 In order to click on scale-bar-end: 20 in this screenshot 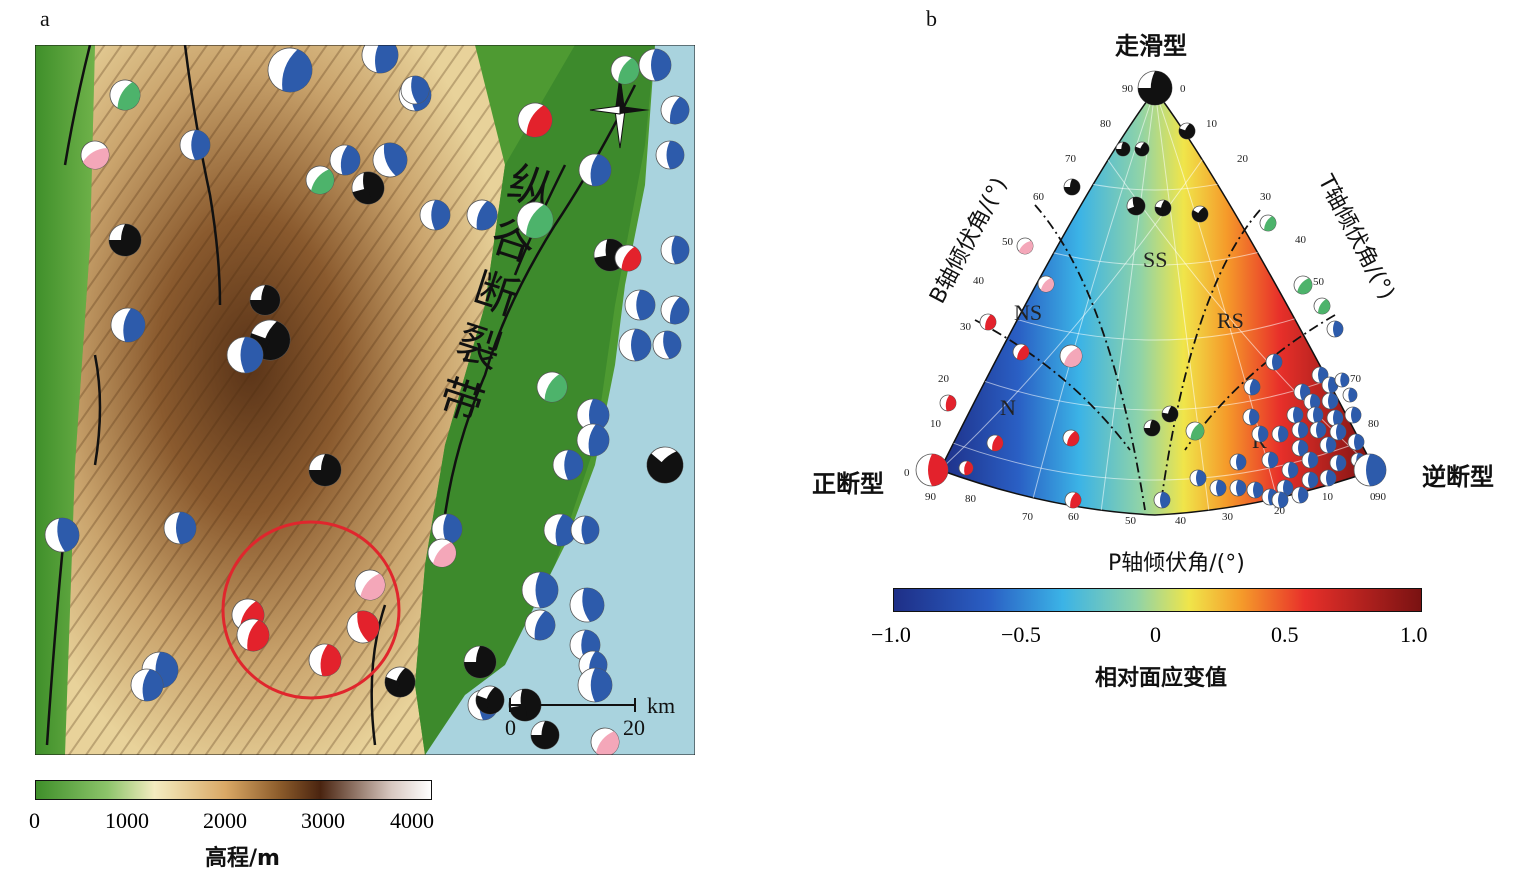, I will do `click(634, 727)`.